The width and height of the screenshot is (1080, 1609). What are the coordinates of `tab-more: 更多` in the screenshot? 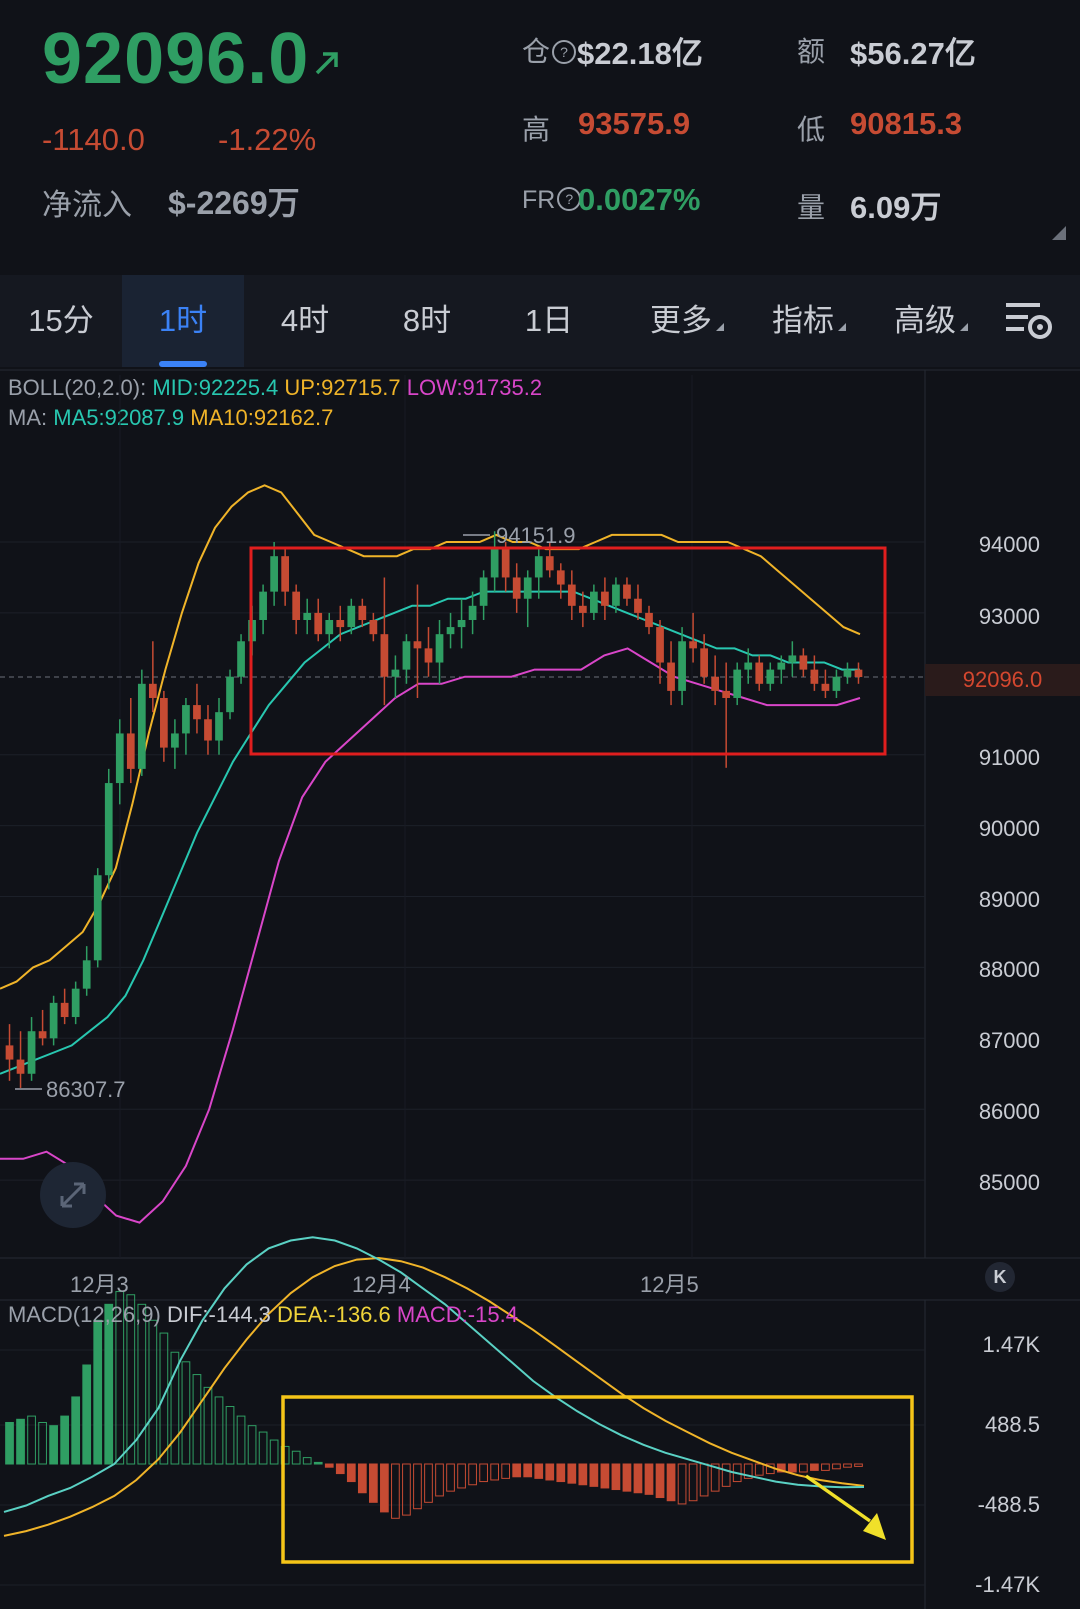 It's located at (687, 321).